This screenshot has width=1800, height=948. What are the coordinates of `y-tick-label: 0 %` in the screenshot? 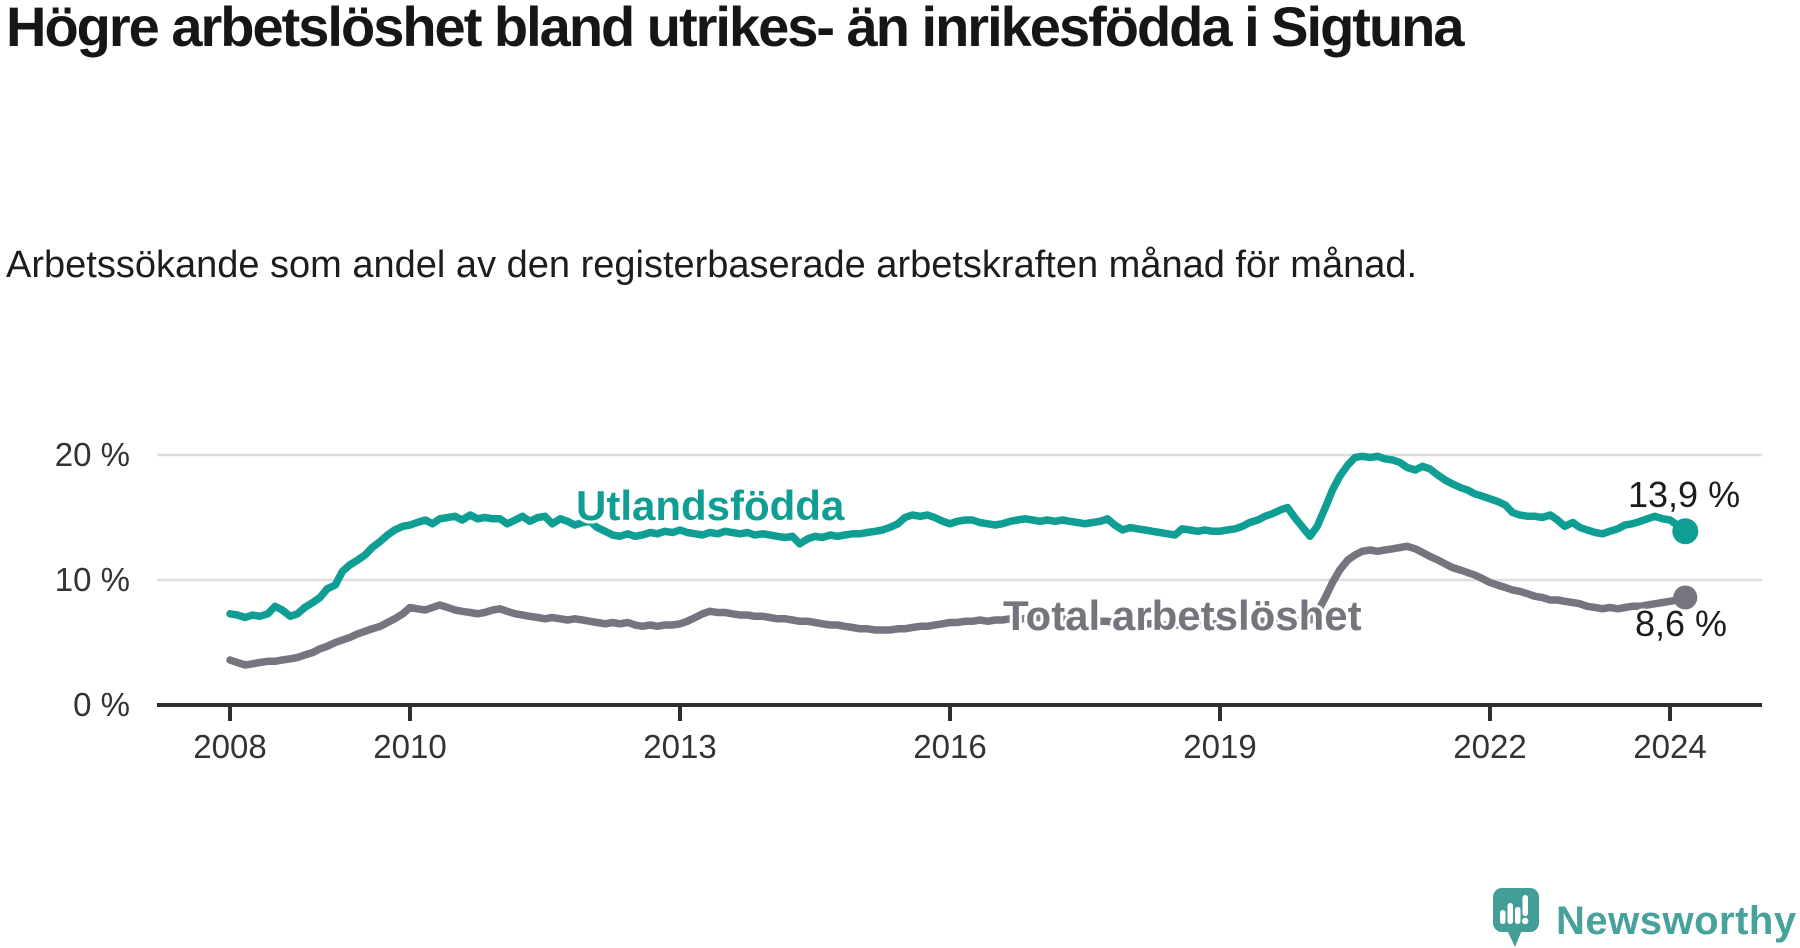 It's located at (101, 704).